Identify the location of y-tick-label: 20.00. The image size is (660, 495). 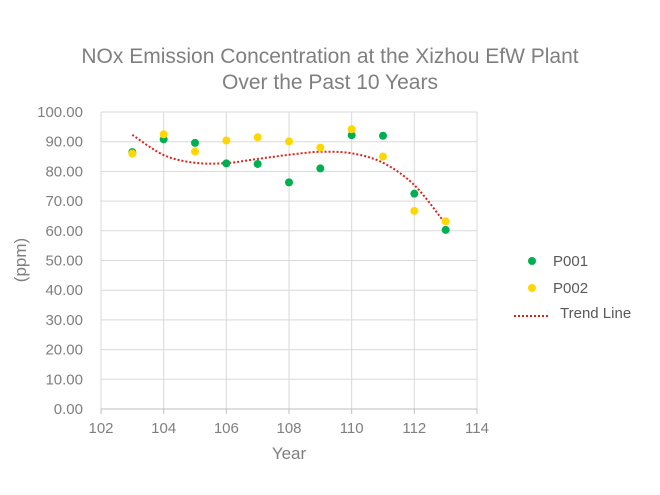
(64, 350).